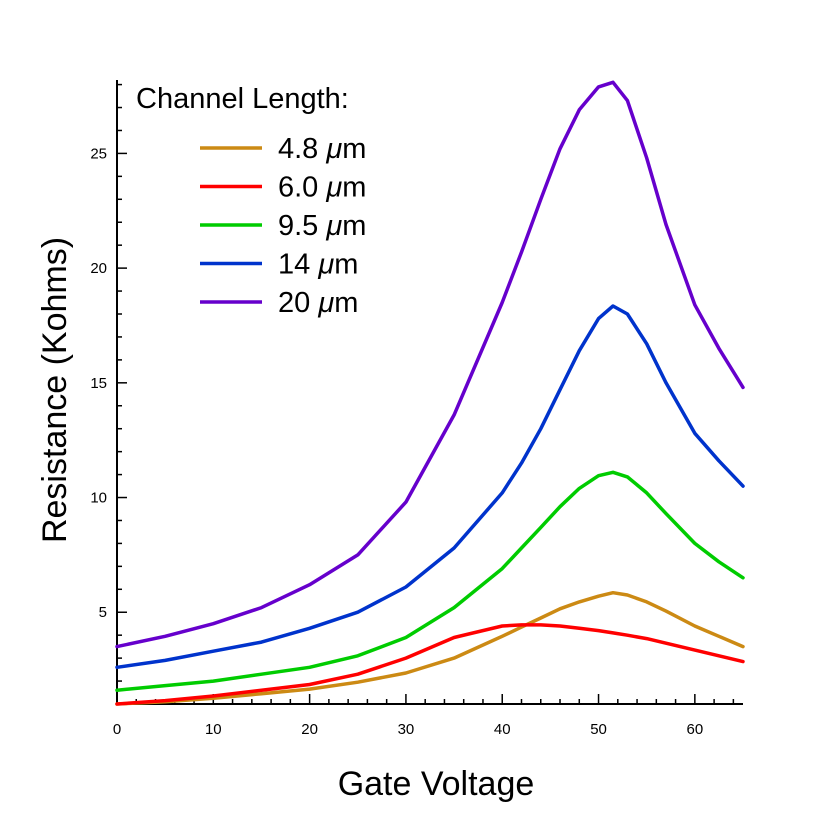 This screenshot has height=822, width=822. I want to click on y-tick-label: 20, so click(98, 268).